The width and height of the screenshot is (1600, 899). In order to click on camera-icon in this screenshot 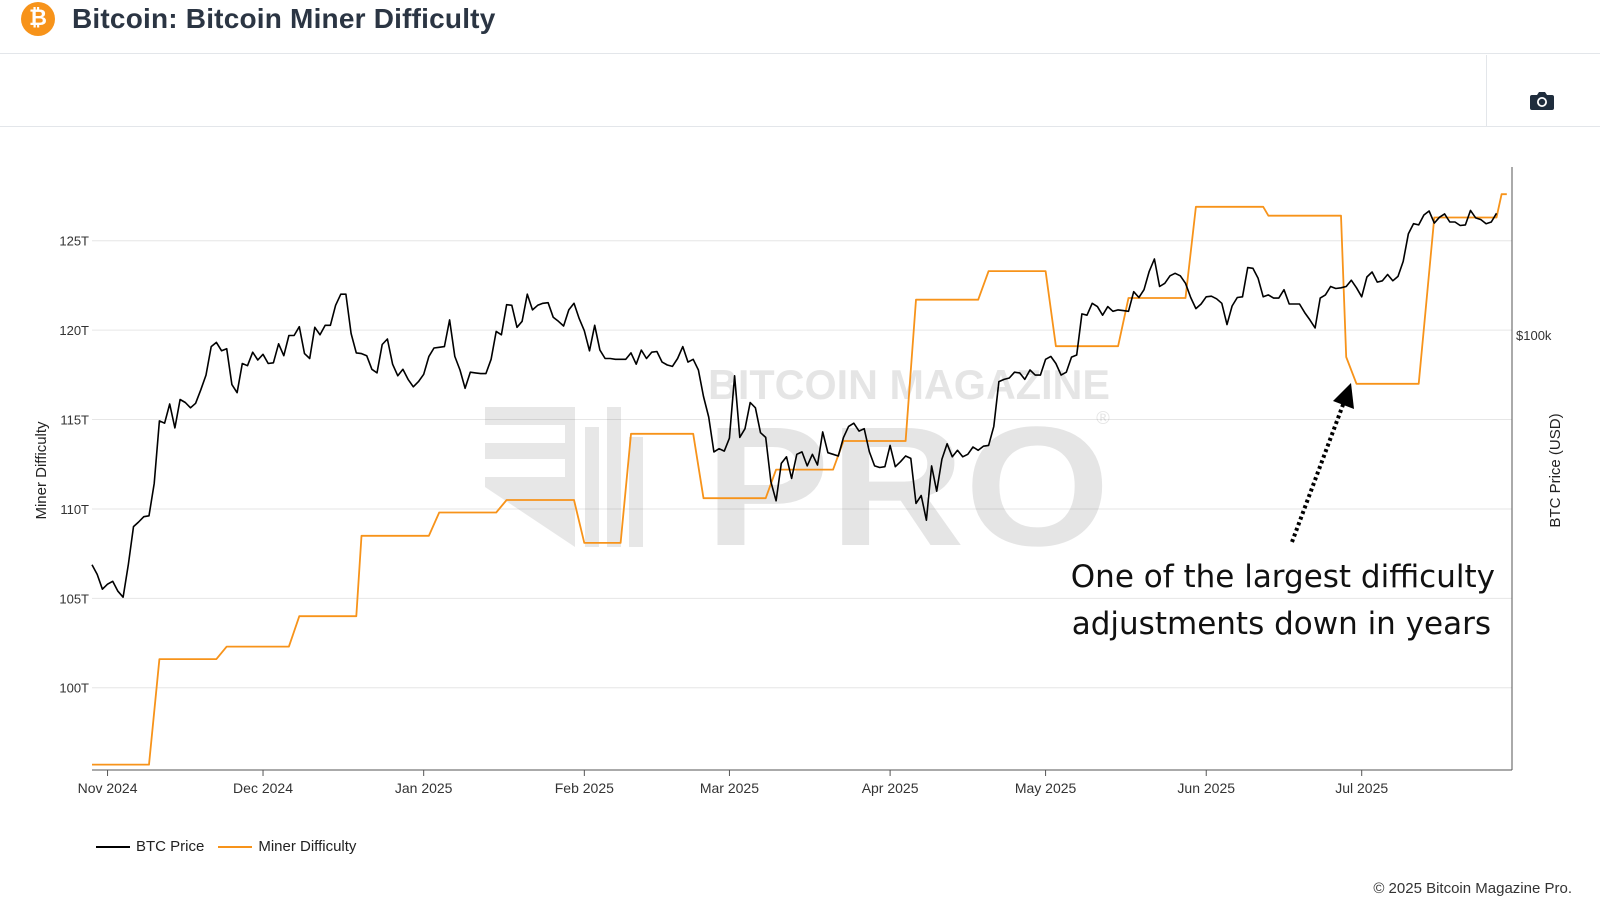, I will do `click(1542, 101)`.